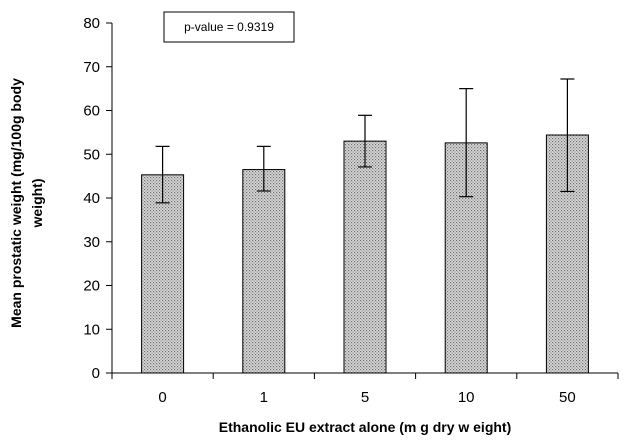 The width and height of the screenshot is (629, 445). Describe the element at coordinates (466, 397) in the screenshot. I see `x-tick-label: 10` at that location.